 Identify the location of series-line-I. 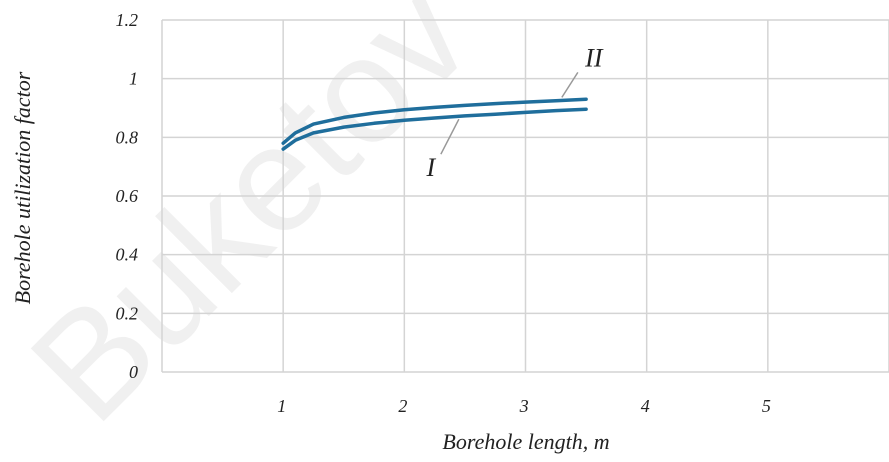
(434, 129).